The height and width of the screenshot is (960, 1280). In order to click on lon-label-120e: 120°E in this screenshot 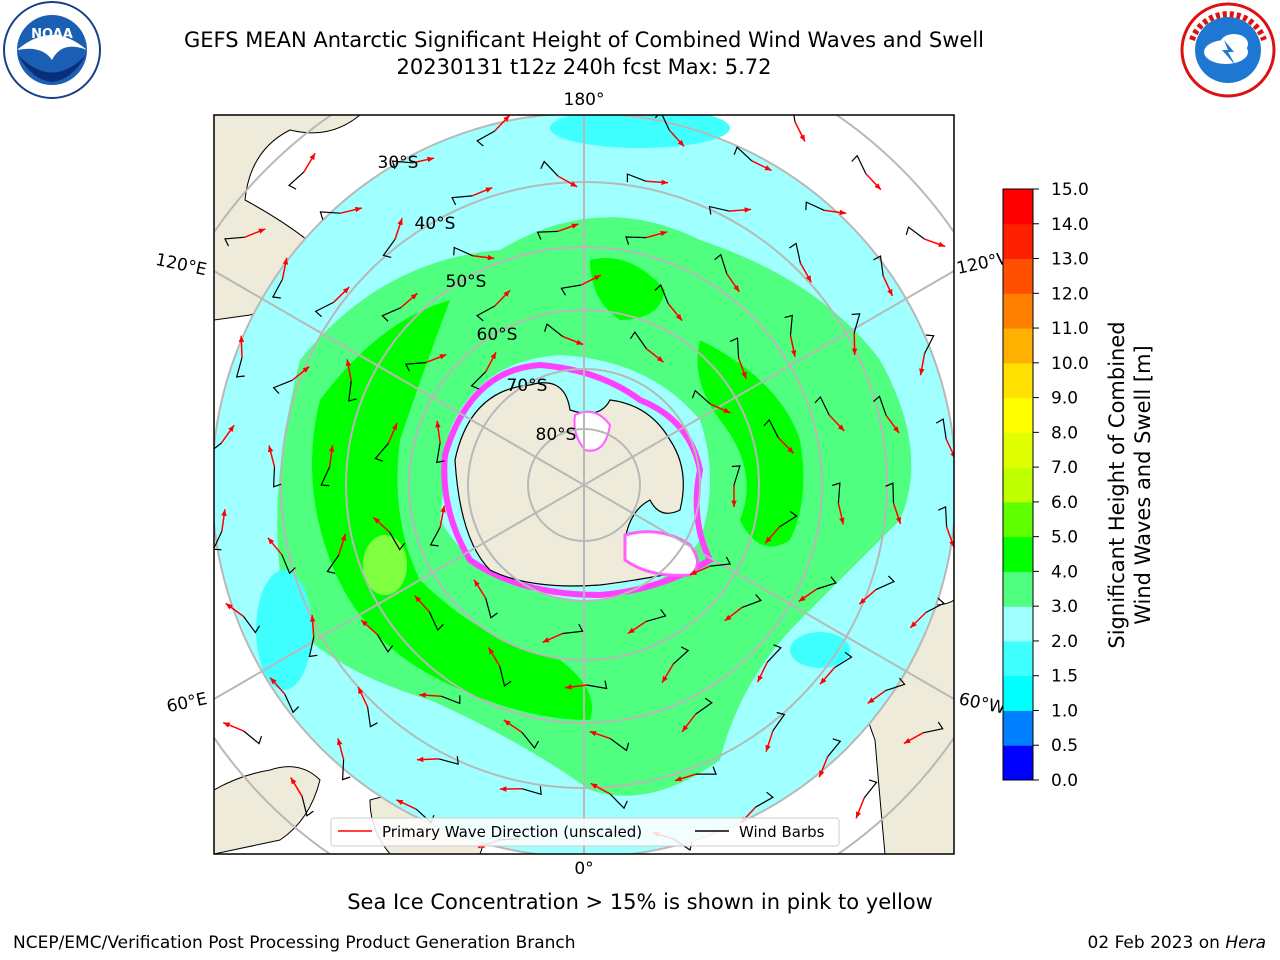, I will do `click(181, 265)`.